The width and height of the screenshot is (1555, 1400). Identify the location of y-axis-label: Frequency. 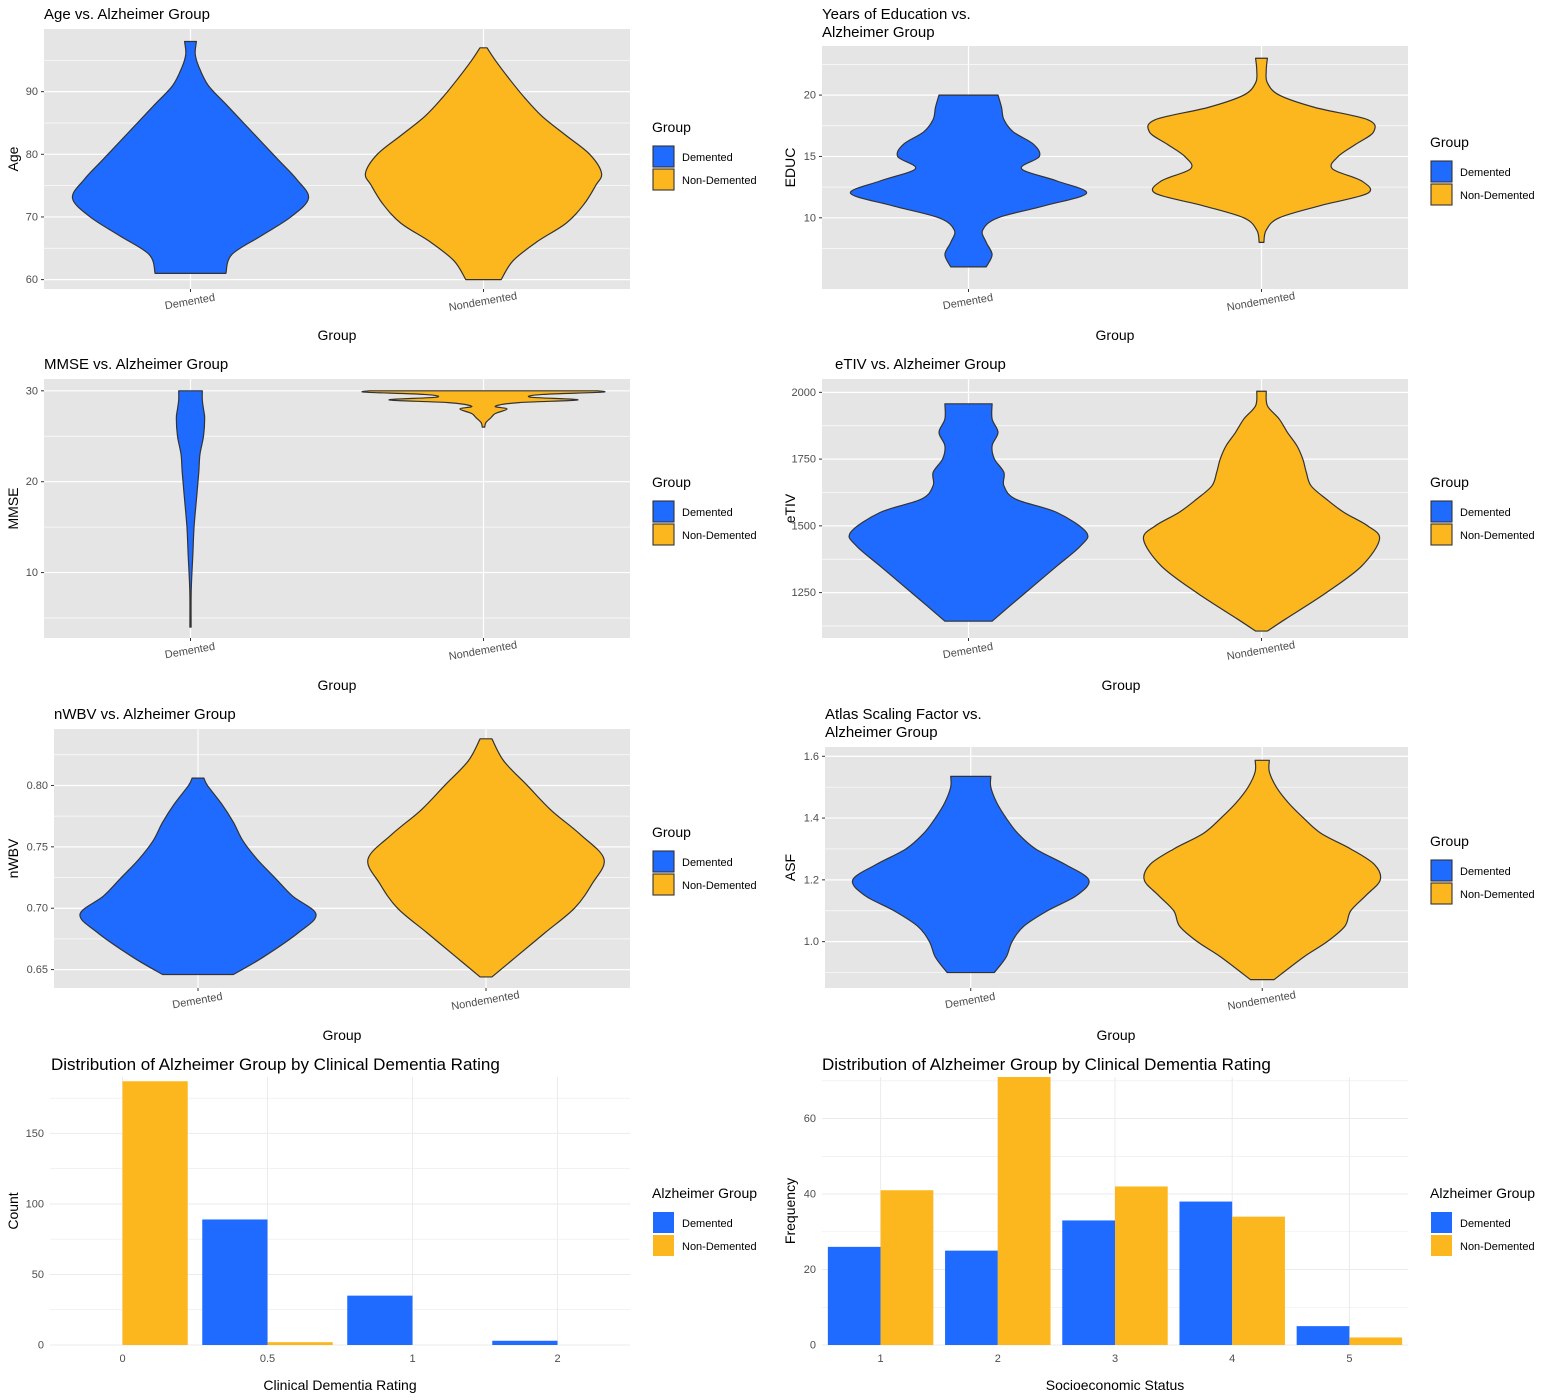
(790, 1211).